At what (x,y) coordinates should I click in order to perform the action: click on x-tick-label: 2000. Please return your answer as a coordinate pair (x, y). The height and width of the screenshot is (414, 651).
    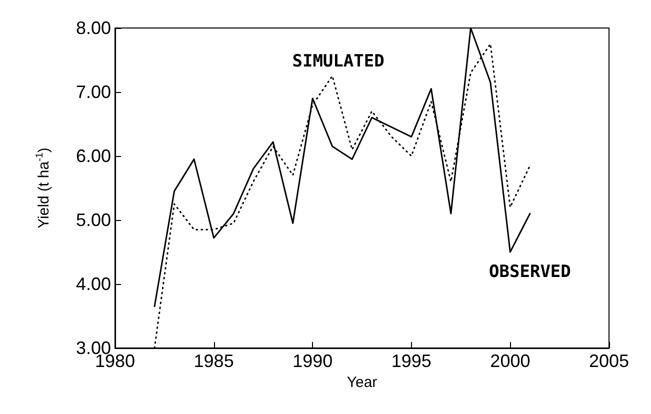
    Looking at the image, I should click on (510, 361).